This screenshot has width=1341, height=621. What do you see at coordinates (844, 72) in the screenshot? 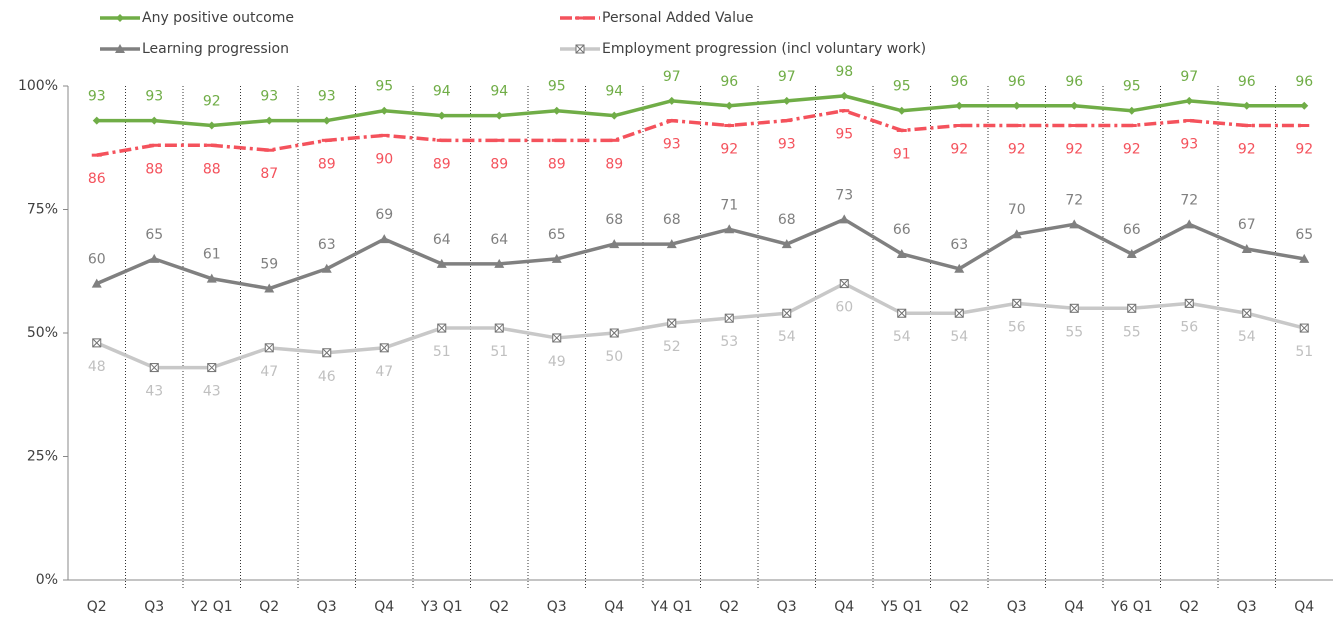
I see `data-label: 98` at bounding box center [844, 72].